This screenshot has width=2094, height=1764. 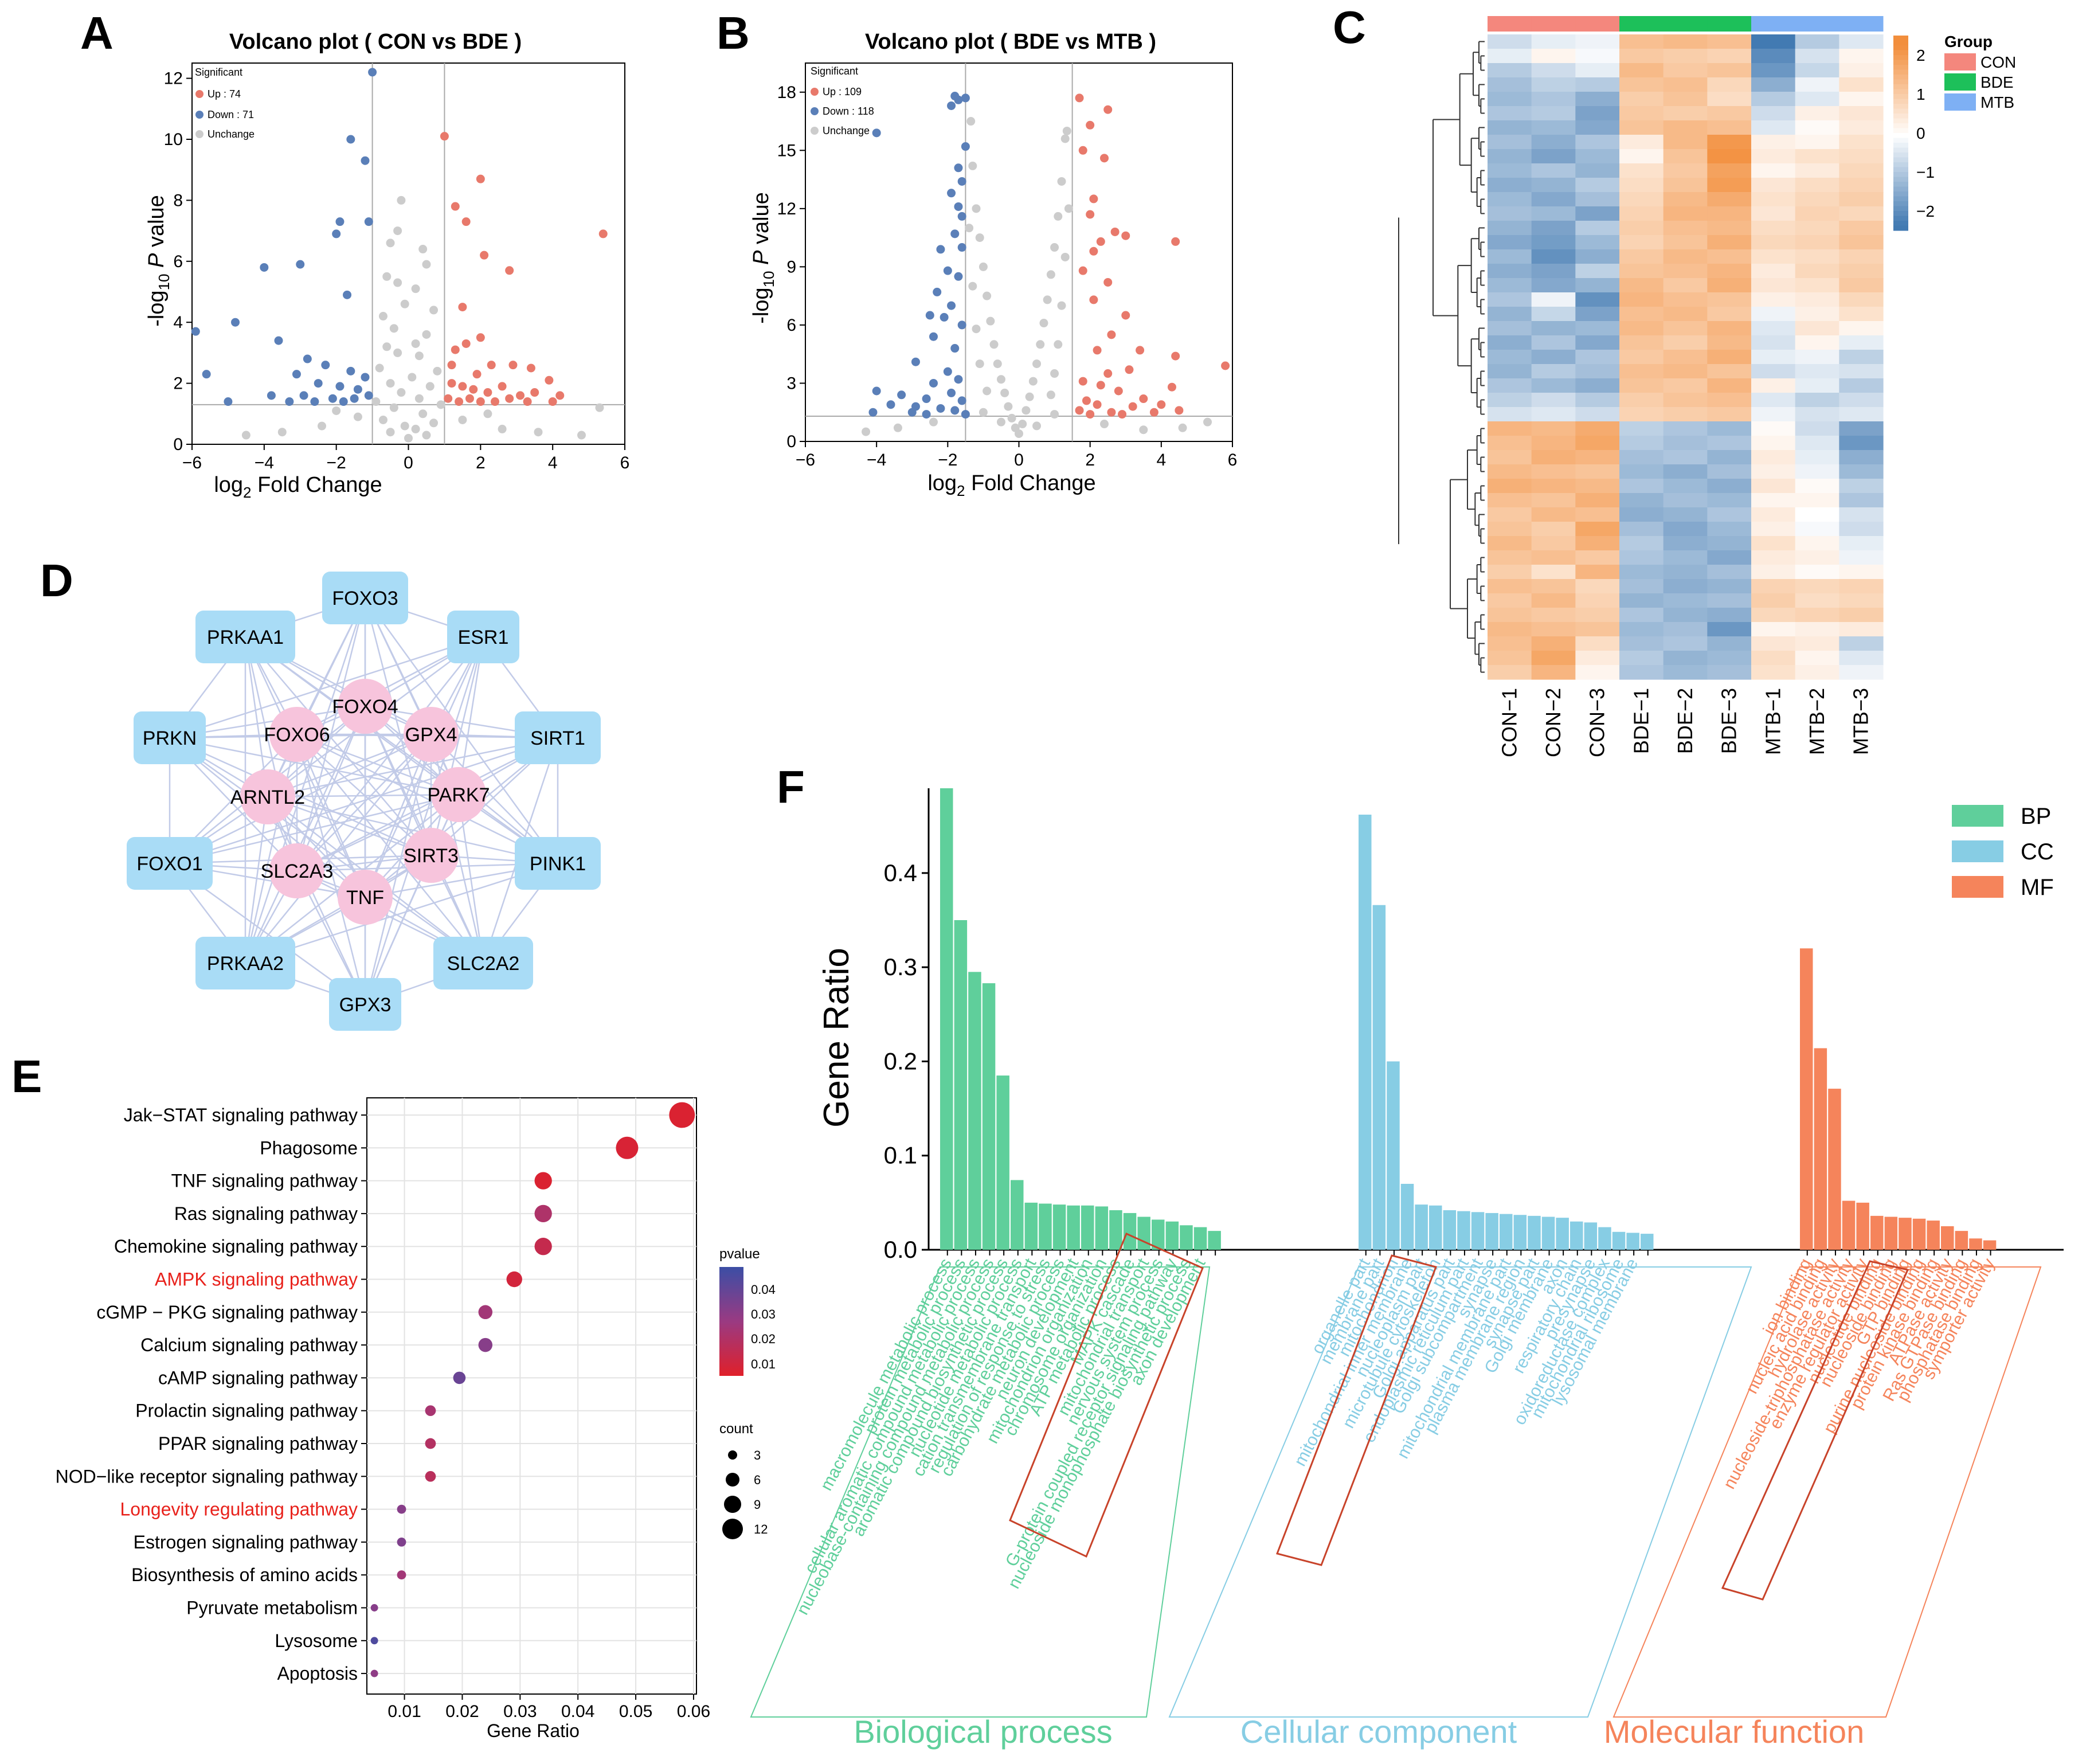 What do you see at coordinates (1233, 460) in the screenshot?
I see `x-tick-label: 6` at bounding box center [1233, 460].